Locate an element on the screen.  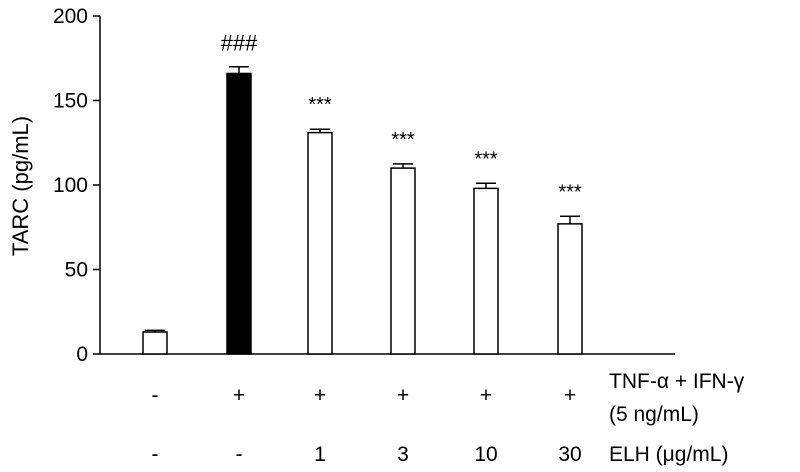
y-tick-label: 200 is located at coordinates (70, 16).